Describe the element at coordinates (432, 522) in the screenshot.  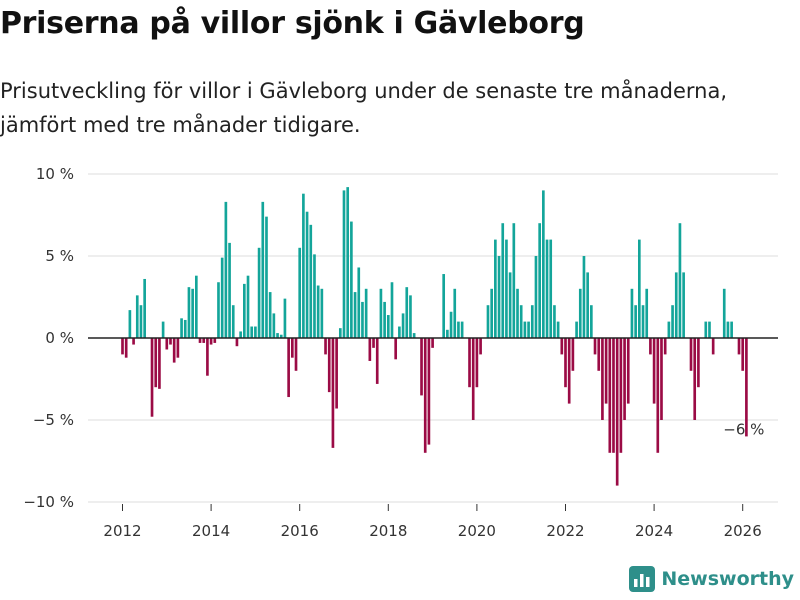
I see `x-axis: 2012 2014 2016 2018 2020 2022 2024 2026` at that location.